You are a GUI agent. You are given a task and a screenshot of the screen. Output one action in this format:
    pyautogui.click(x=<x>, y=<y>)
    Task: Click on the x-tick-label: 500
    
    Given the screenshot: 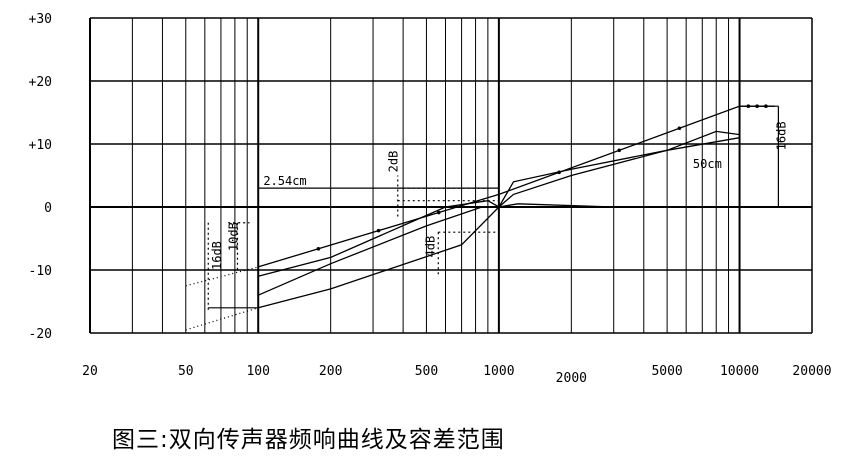 What is the action you would take?
    pyautogui.click(x=426, y=371)
    